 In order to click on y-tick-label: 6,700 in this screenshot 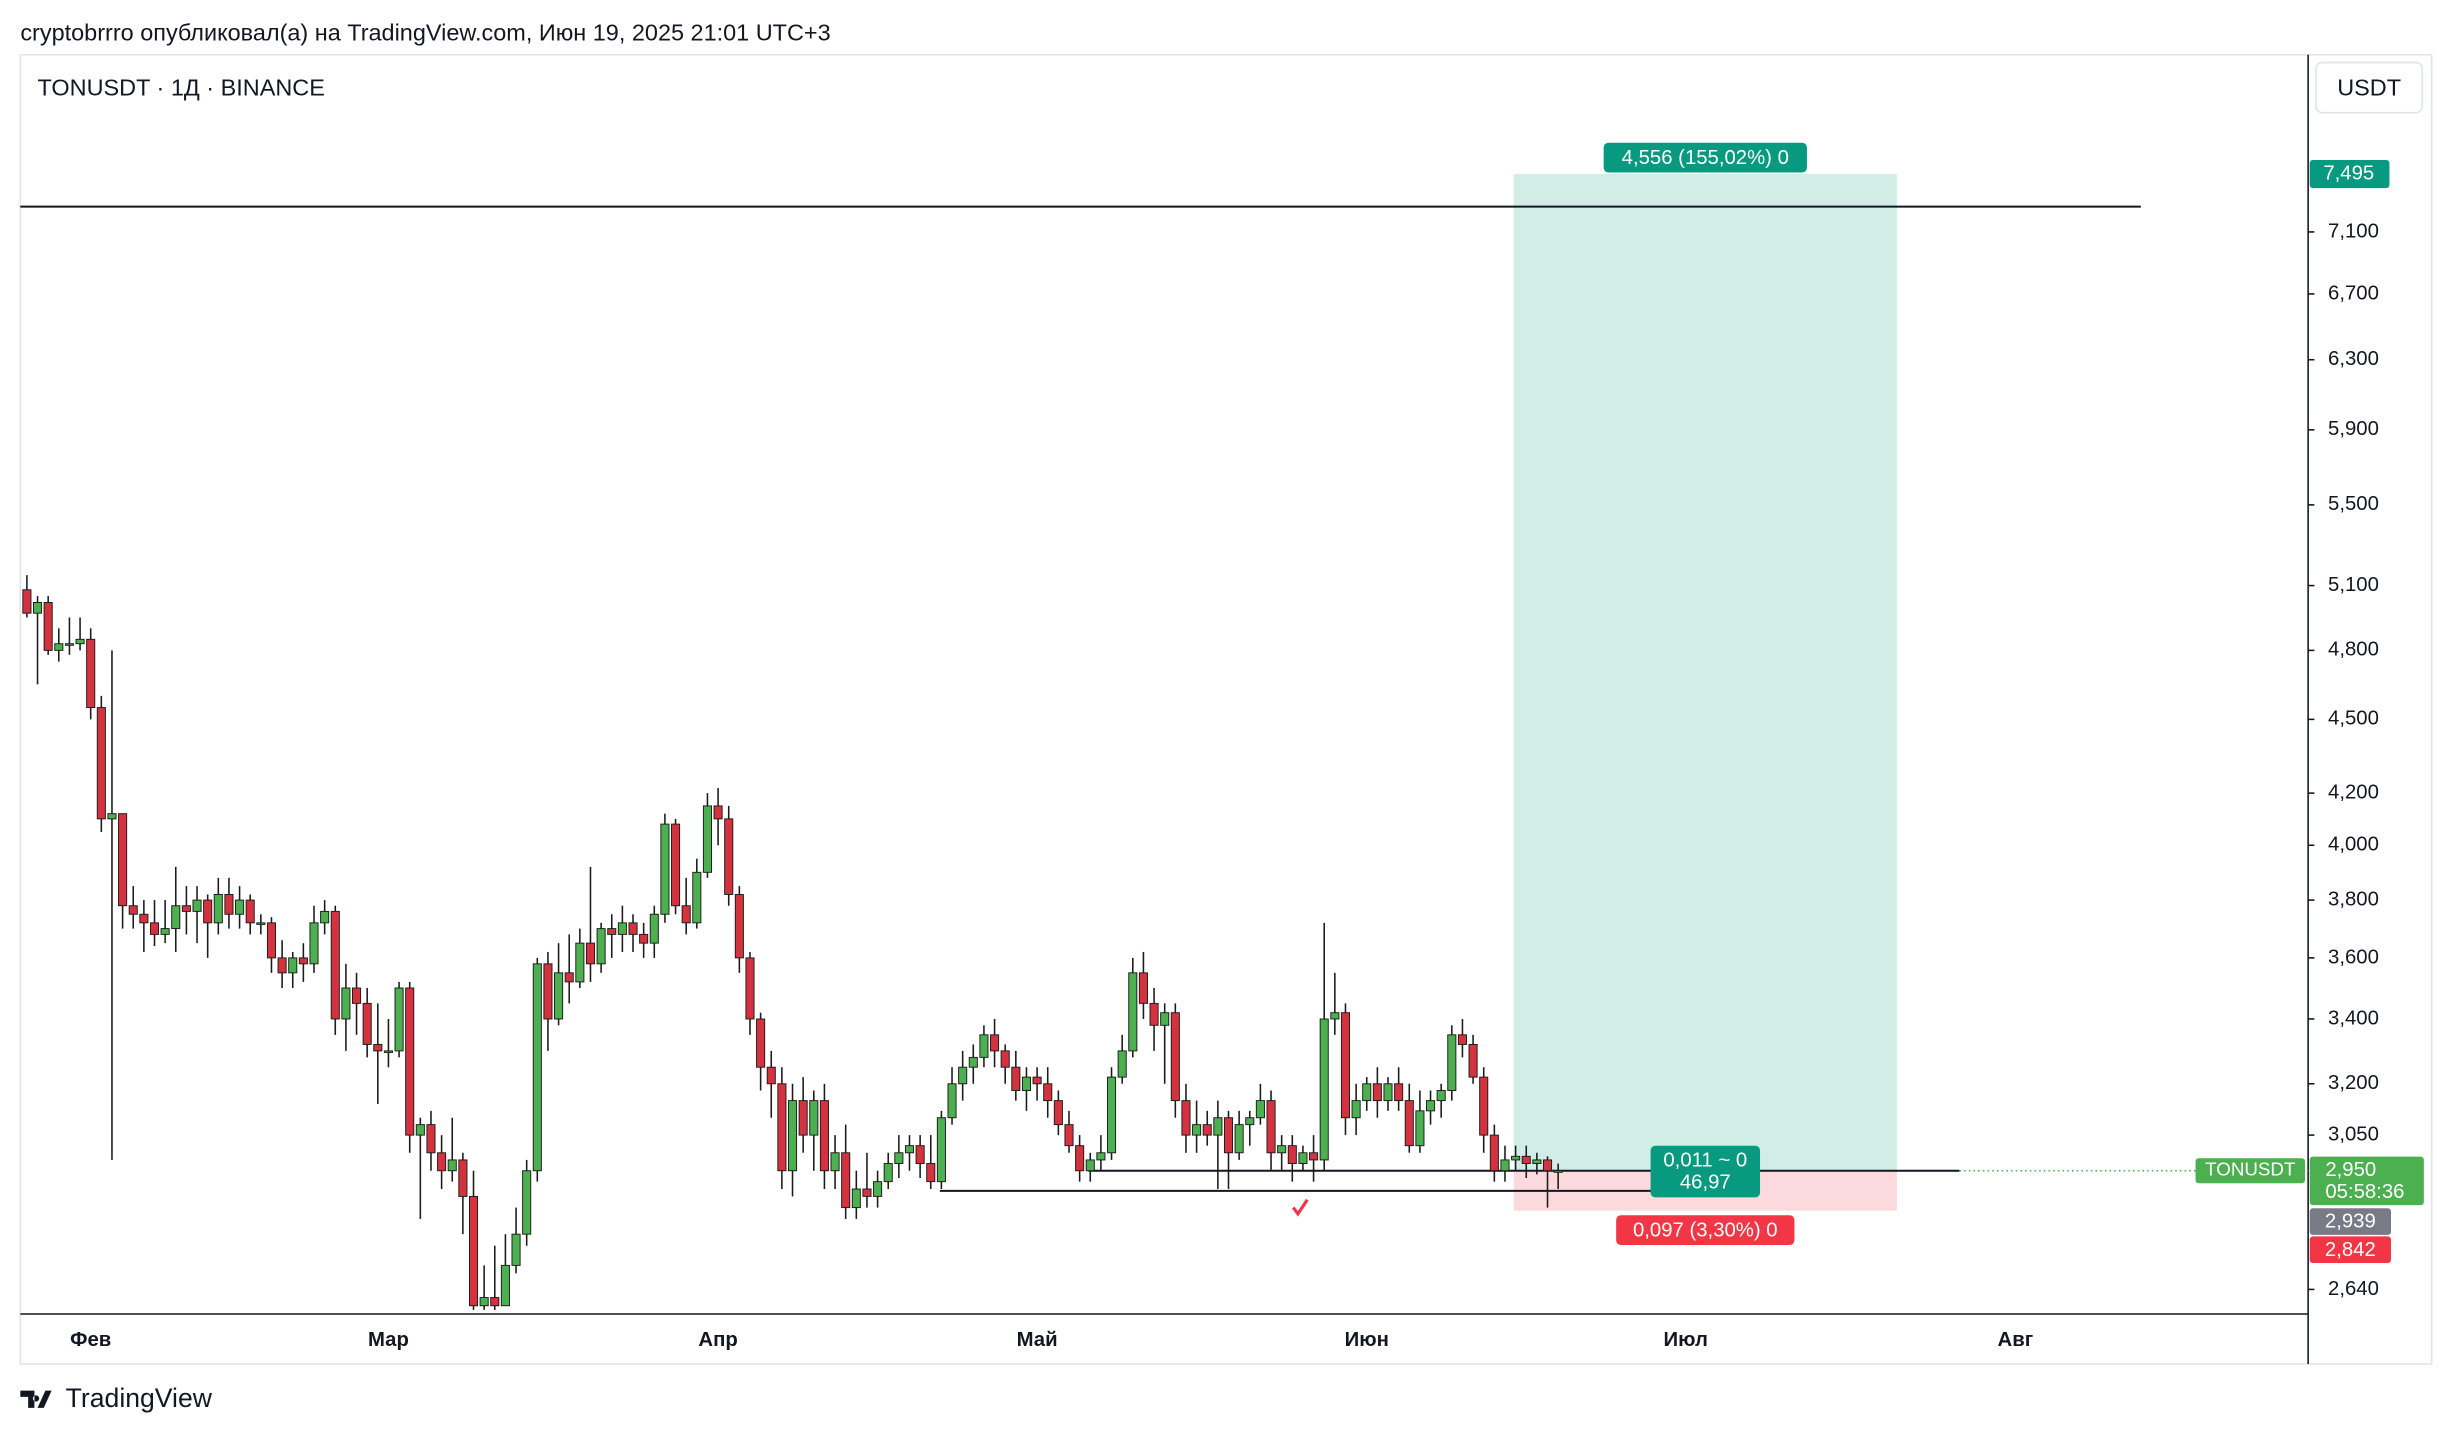, I will do `click(2353, 293)`.